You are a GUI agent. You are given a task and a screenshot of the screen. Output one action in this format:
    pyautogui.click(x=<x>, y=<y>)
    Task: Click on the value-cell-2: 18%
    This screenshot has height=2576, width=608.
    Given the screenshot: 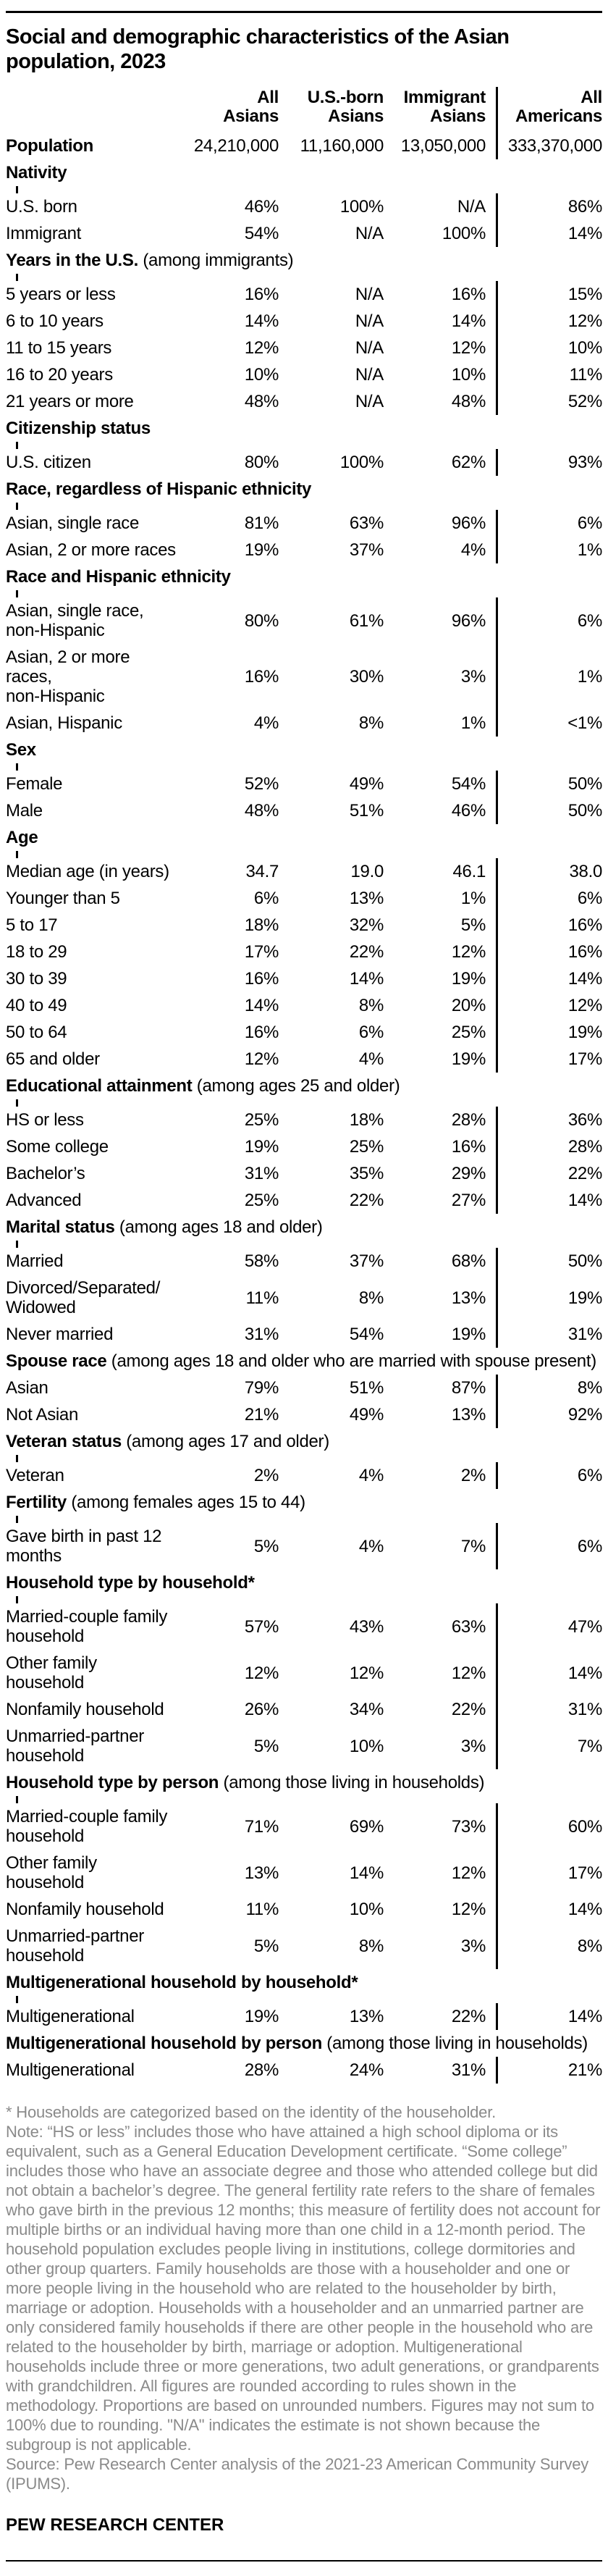 What is the action you would take?
    pyautogui.click(x=366, y=1120)
    